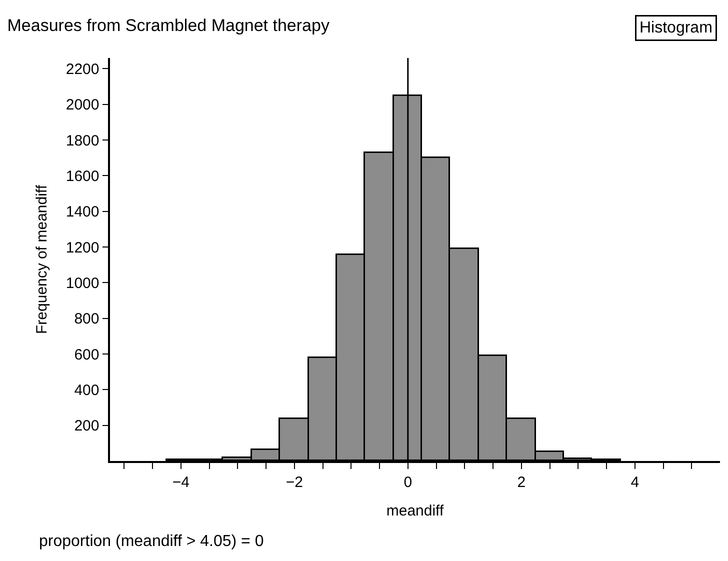 The width and height of the screenshot is (728, 561). I want to click on y-tick-label: 1200, so click(83, 247).